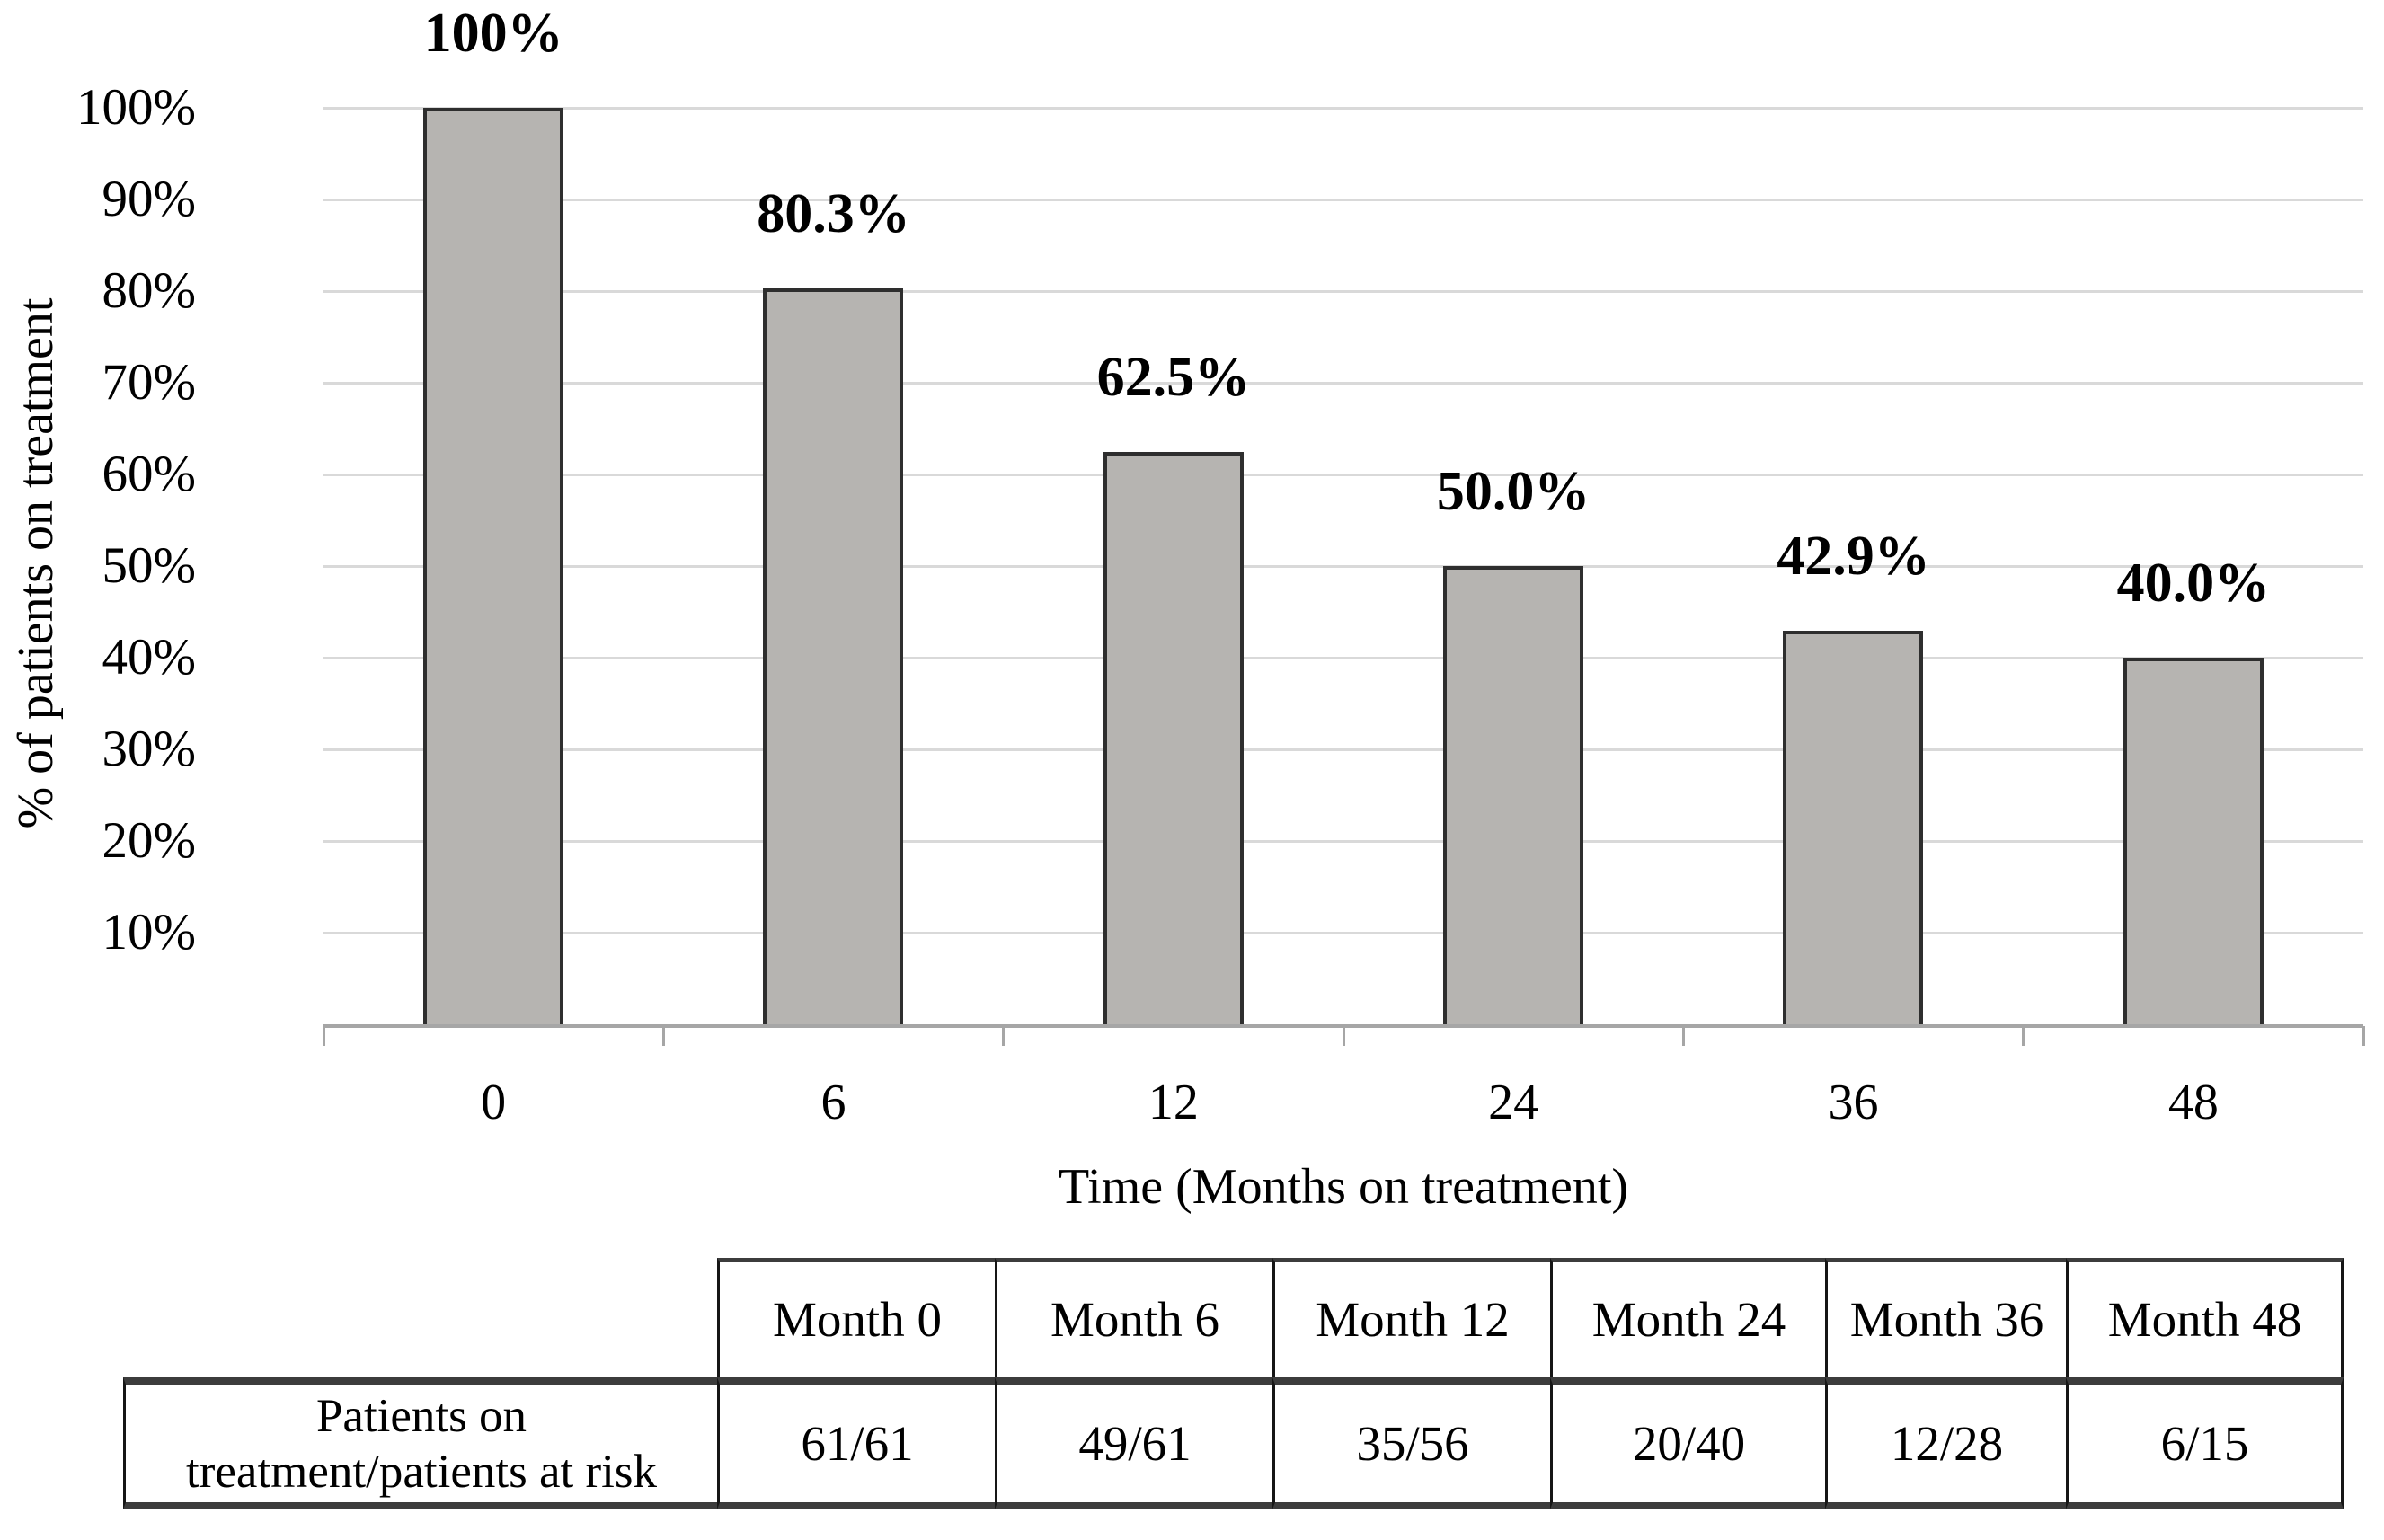 This screenshot has width=2384, height=1540. What do you see at coordinates (136, 107) in the screenshot?
I see `y-tick-label: 100%` at bounding box center [136, 107].